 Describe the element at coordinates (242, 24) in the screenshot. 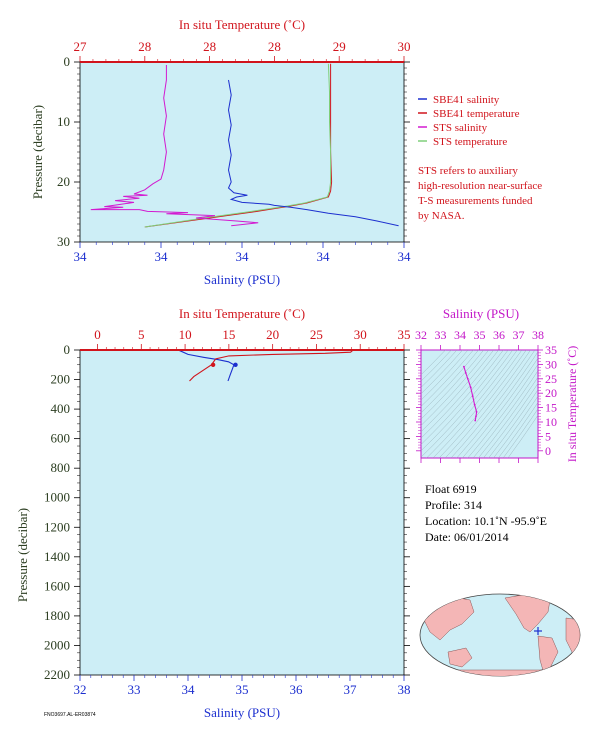

I see `top-temperature-axis-title: In situ Temperature (˚C)` at that location.